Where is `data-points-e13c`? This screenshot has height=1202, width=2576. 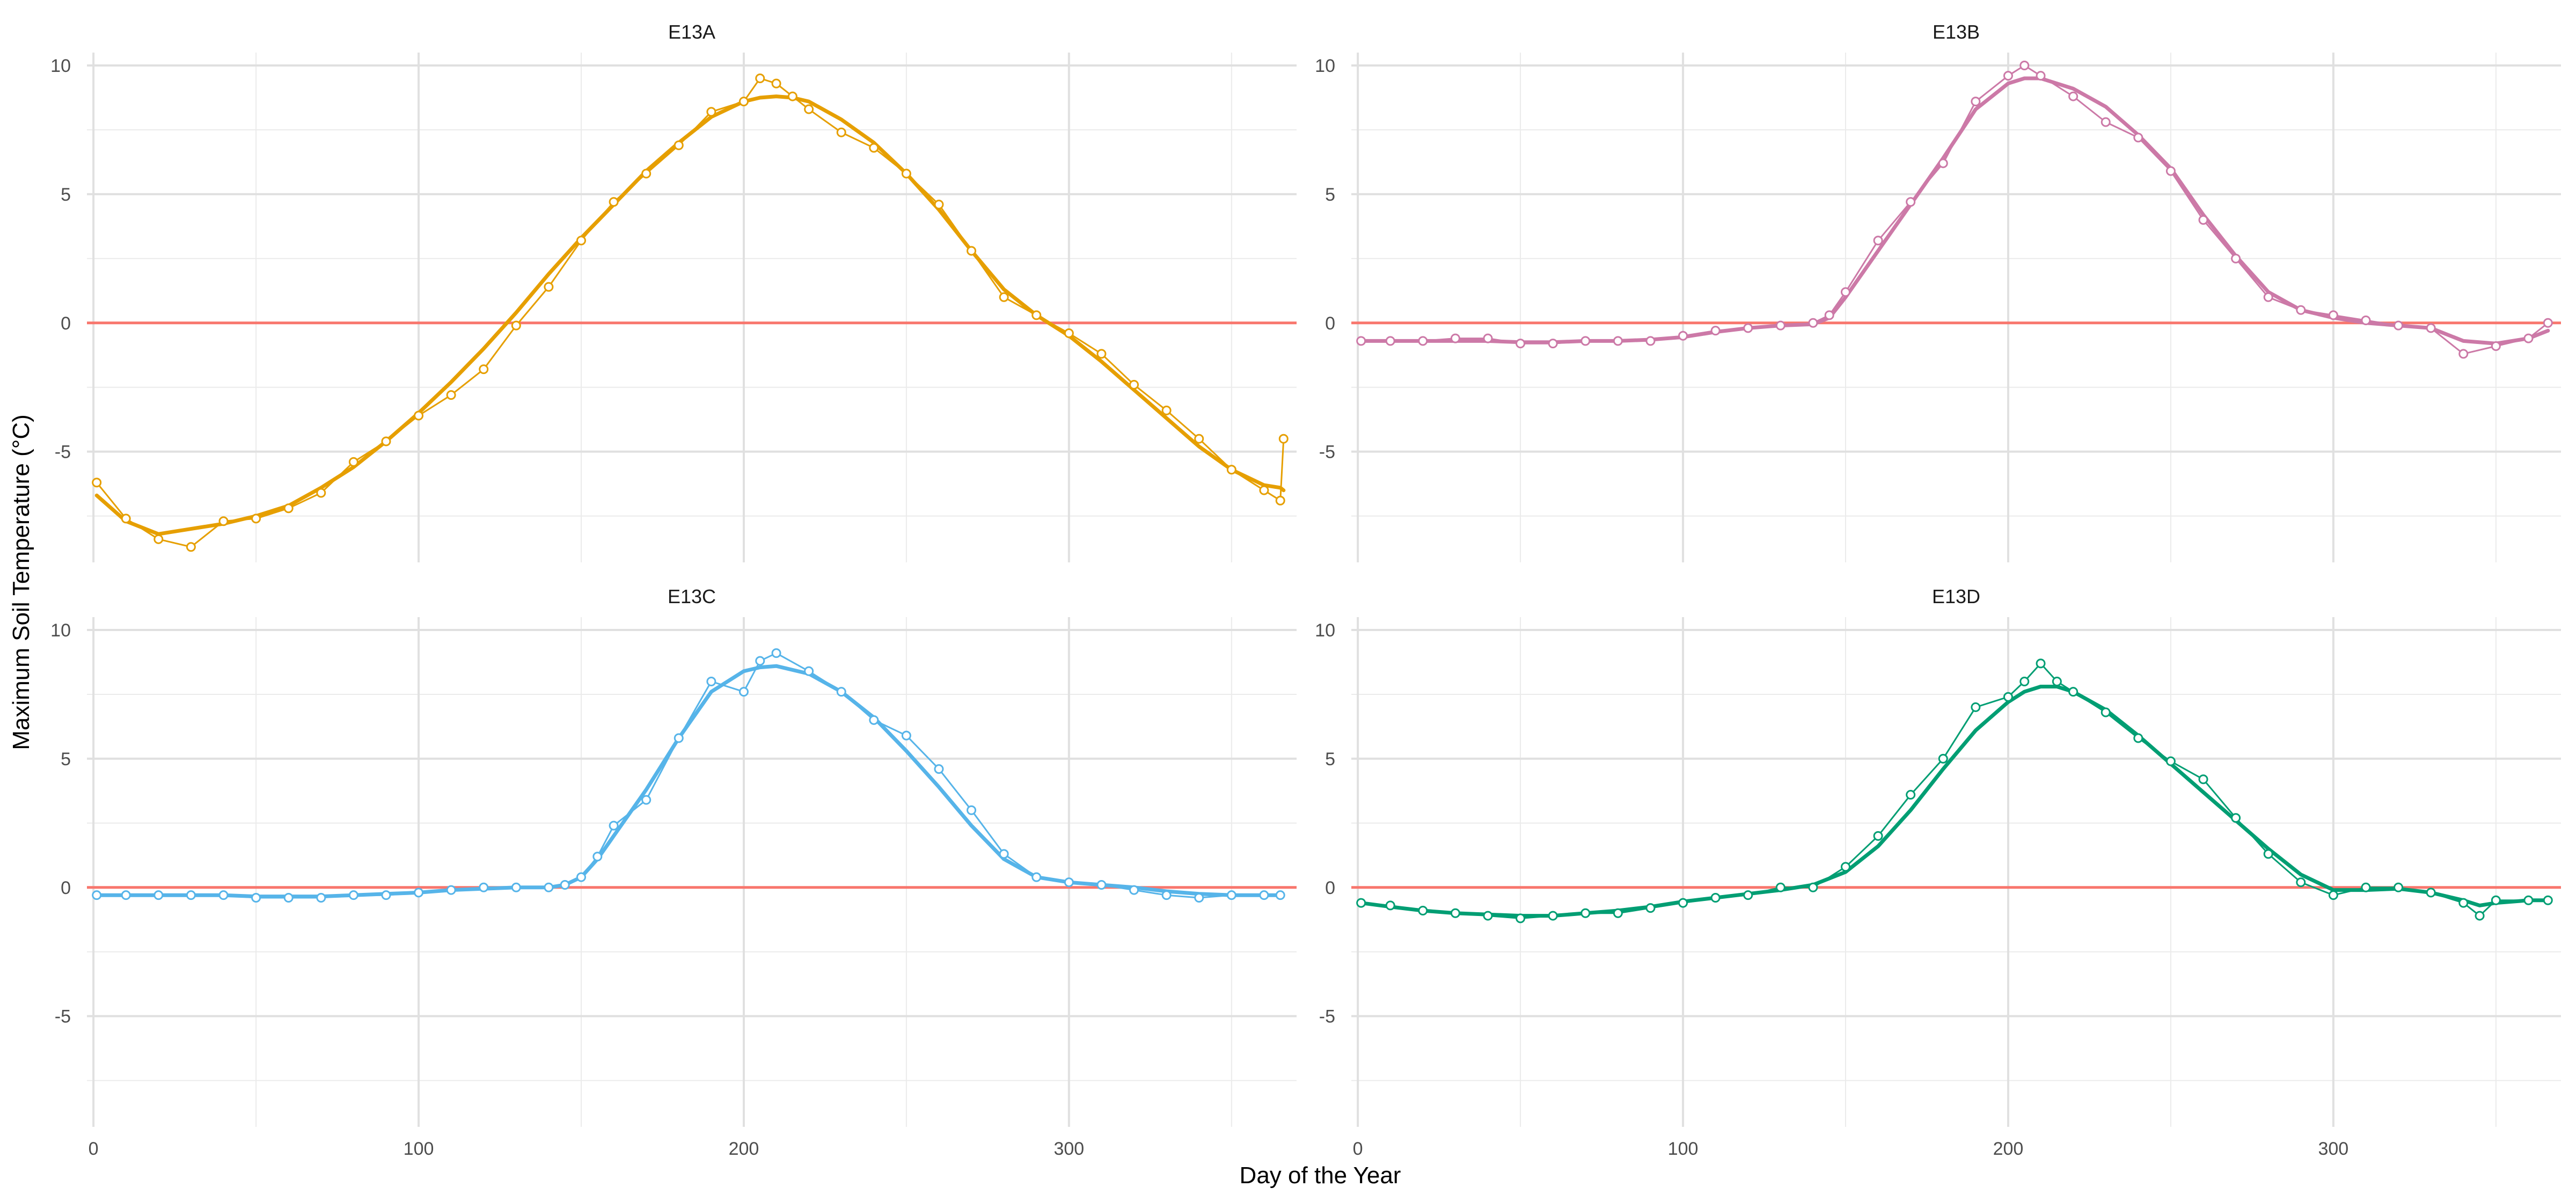 data-points-e13c is located at coordinates (688, 775).